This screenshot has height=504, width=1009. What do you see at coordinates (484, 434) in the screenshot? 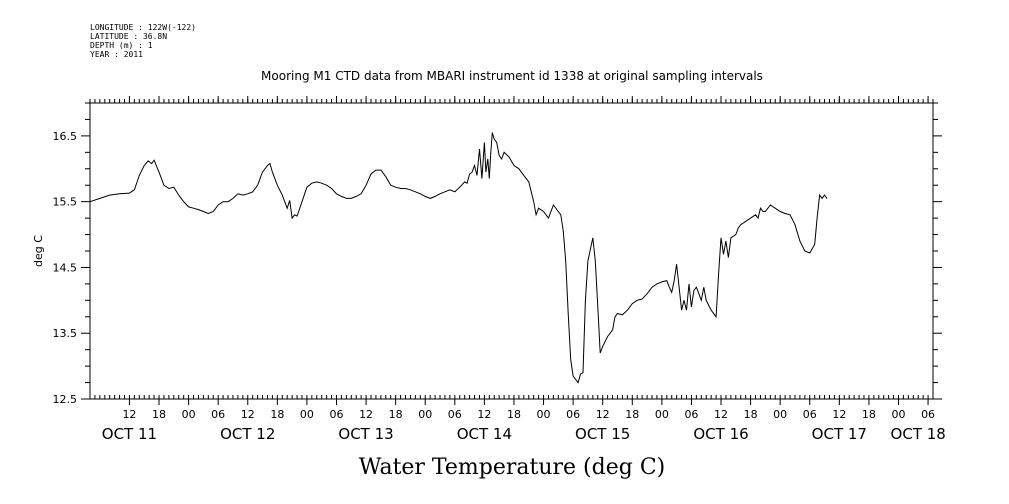
I see `day-label: OCT 14` at bounding box center [484, 434].